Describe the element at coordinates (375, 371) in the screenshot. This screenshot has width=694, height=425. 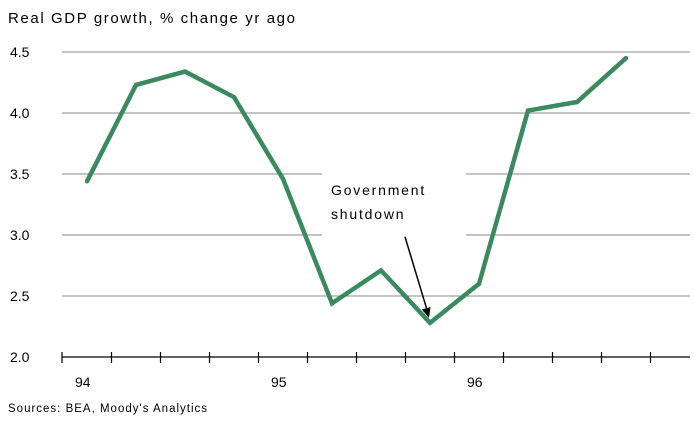
I see `x-axis: 94 95 96` at that location.